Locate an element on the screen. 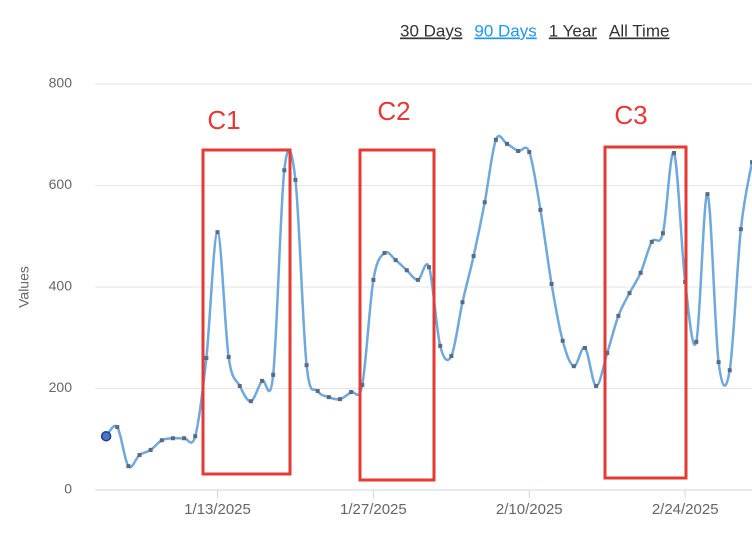  x-tick-label: 2/10/2025 is located at coordinates (529, 509).